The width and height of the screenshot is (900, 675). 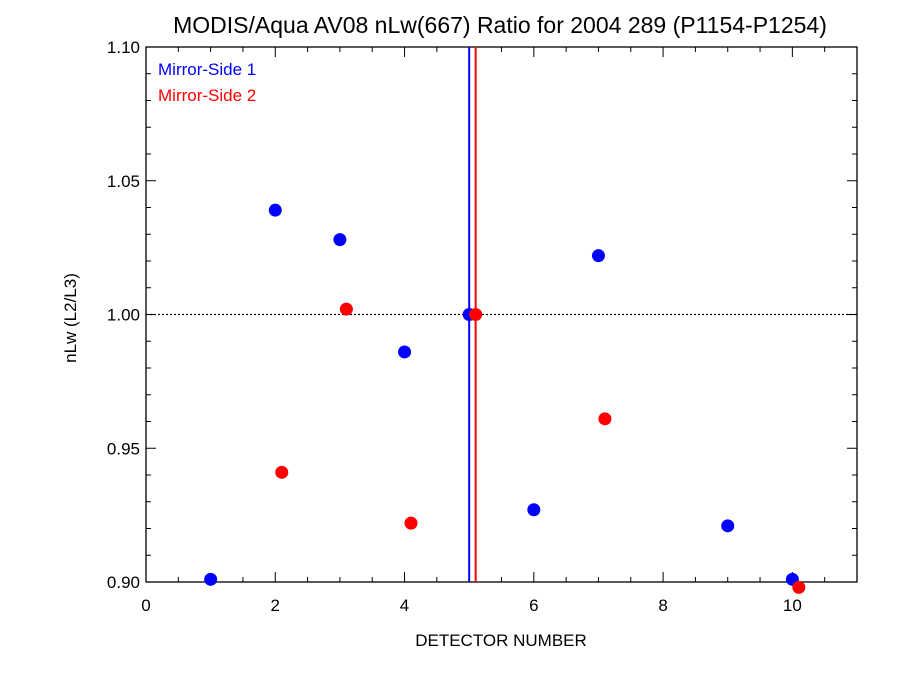 I want to click on x-tick-label: 6, so click(x=533, y=605).